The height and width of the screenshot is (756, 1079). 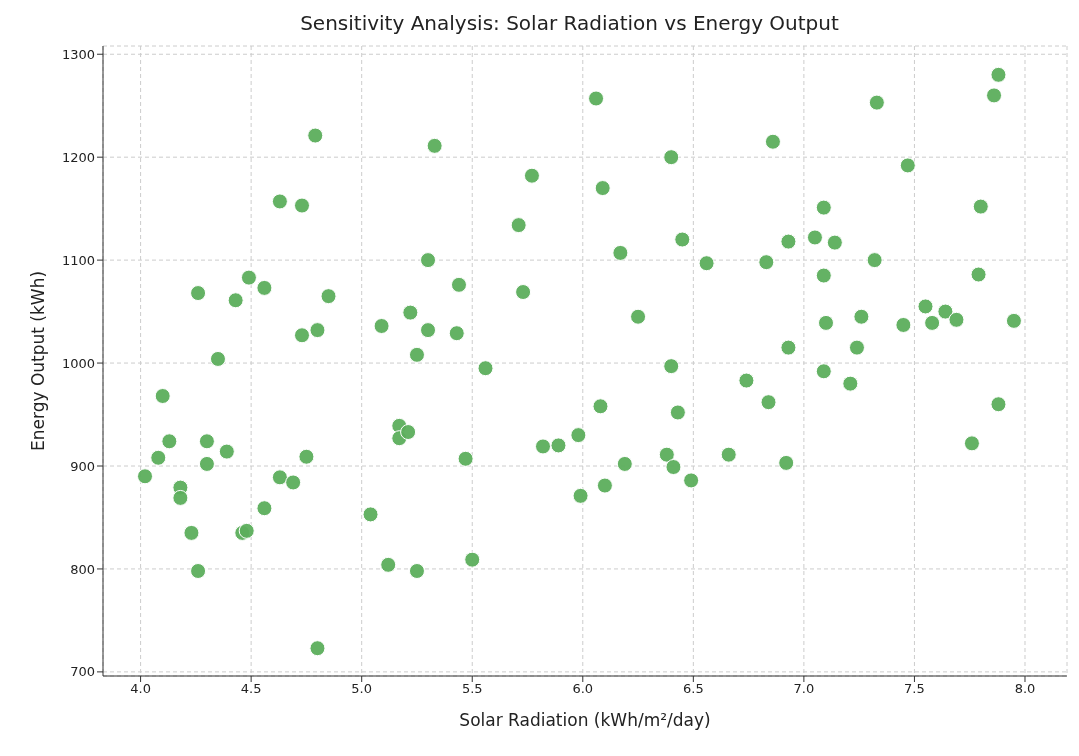 What do you see at coordinates (693, 689) in the screenshot?
I see `x-tick-label: 6.5` at bounding box center [693, 689].